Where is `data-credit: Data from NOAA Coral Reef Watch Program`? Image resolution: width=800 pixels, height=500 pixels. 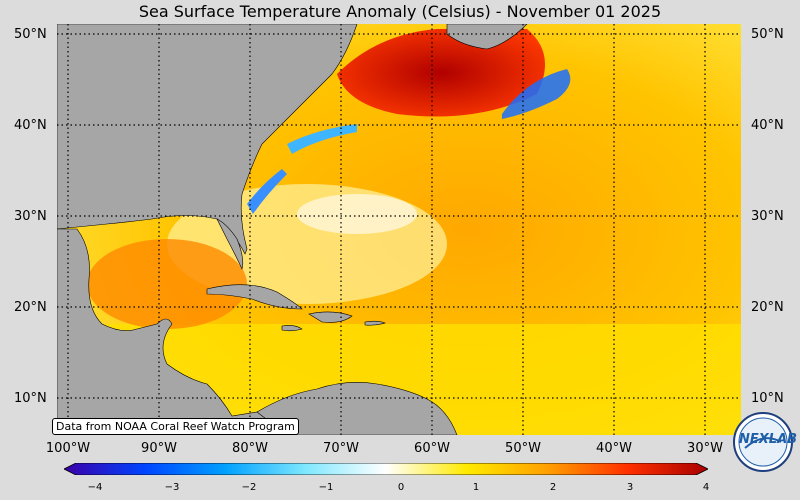 data-credit: Data from NOAA Coral Reef Watch Program is located at coordinates (175, 426).